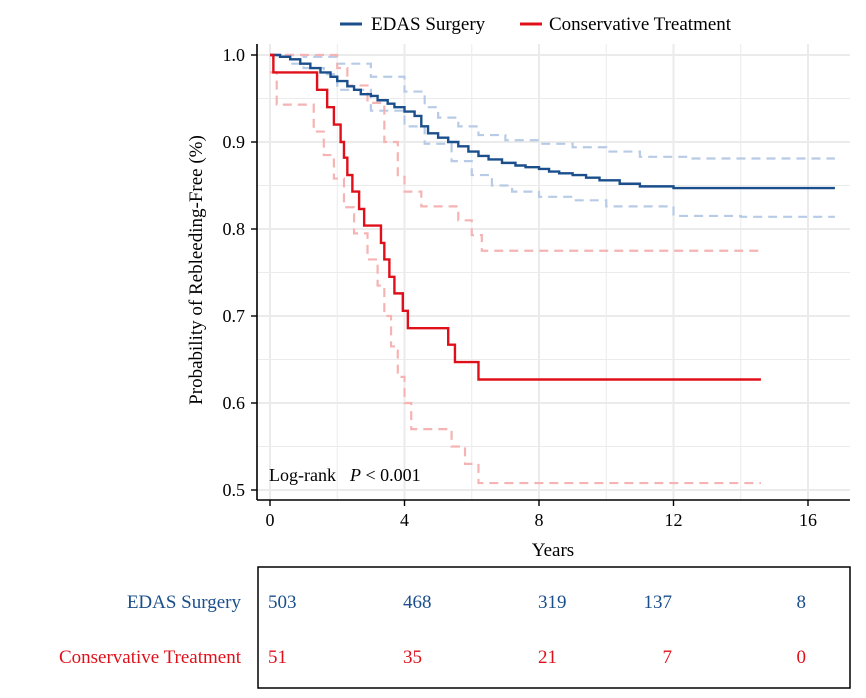  What do you see at coordinates (355, 475) in the screenshot?
I see `logrank-p-symbol: P` at bounding box center [355, 475].